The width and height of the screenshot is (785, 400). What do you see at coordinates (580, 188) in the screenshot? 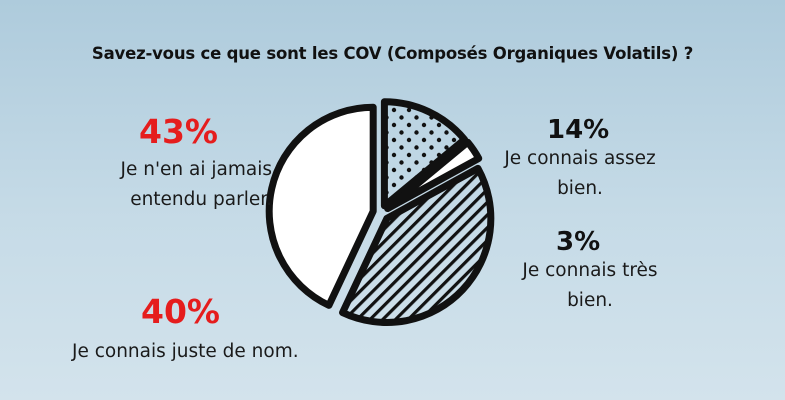
I see `slice-14-line2: bien.` at bounding box center [580, 188].